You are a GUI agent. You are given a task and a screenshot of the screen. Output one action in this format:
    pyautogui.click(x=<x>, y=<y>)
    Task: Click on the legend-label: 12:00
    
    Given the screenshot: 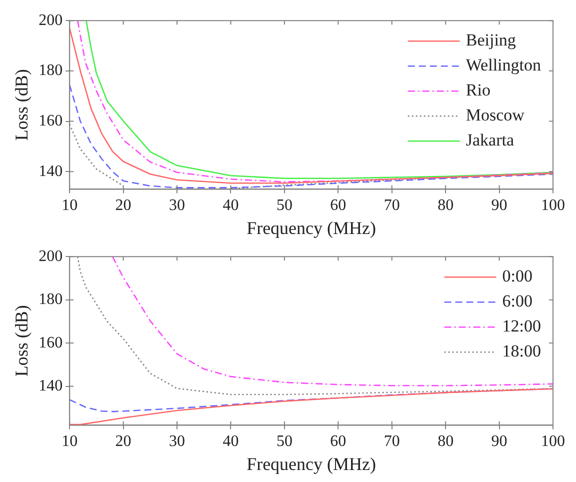 What is the action you would take?
    pyautogui.click(x=522, y=326)
    